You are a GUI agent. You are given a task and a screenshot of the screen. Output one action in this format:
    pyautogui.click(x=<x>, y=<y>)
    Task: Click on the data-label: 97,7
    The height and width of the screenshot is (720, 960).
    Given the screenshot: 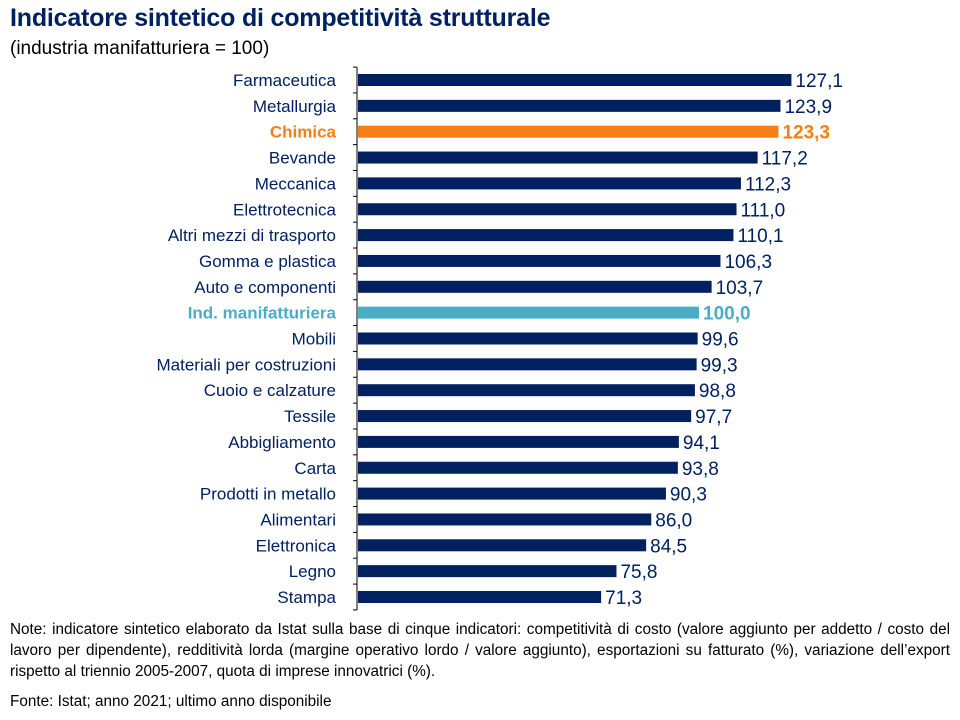 What is the action you would take?
    pyautogui.click(x=713, y=417)
    